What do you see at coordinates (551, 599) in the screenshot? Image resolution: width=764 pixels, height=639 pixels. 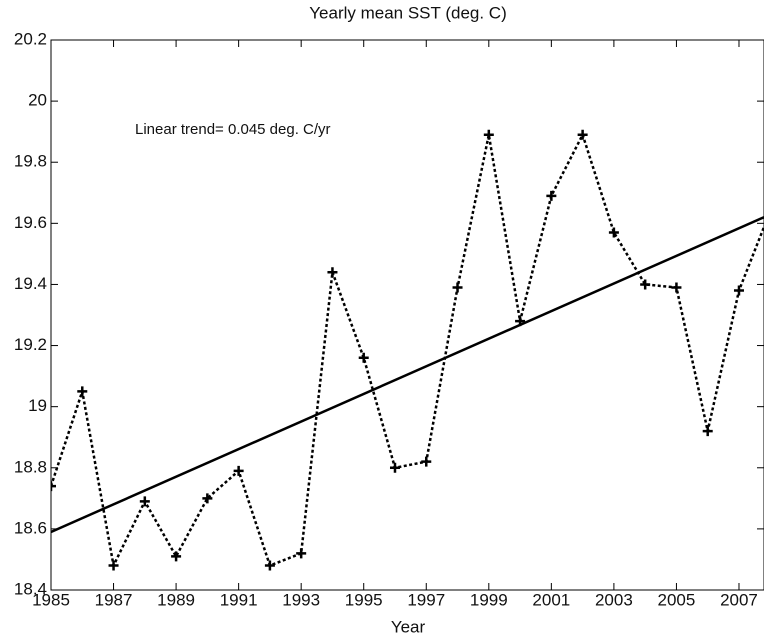 I see `x-tick-label: 2001` at bounding box center [551, 599].